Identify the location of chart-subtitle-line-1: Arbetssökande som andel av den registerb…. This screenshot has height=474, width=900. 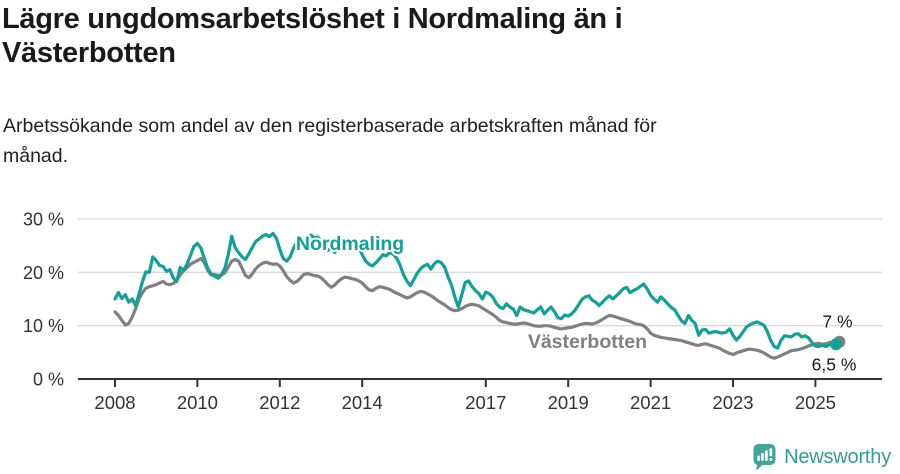
(330, 126).